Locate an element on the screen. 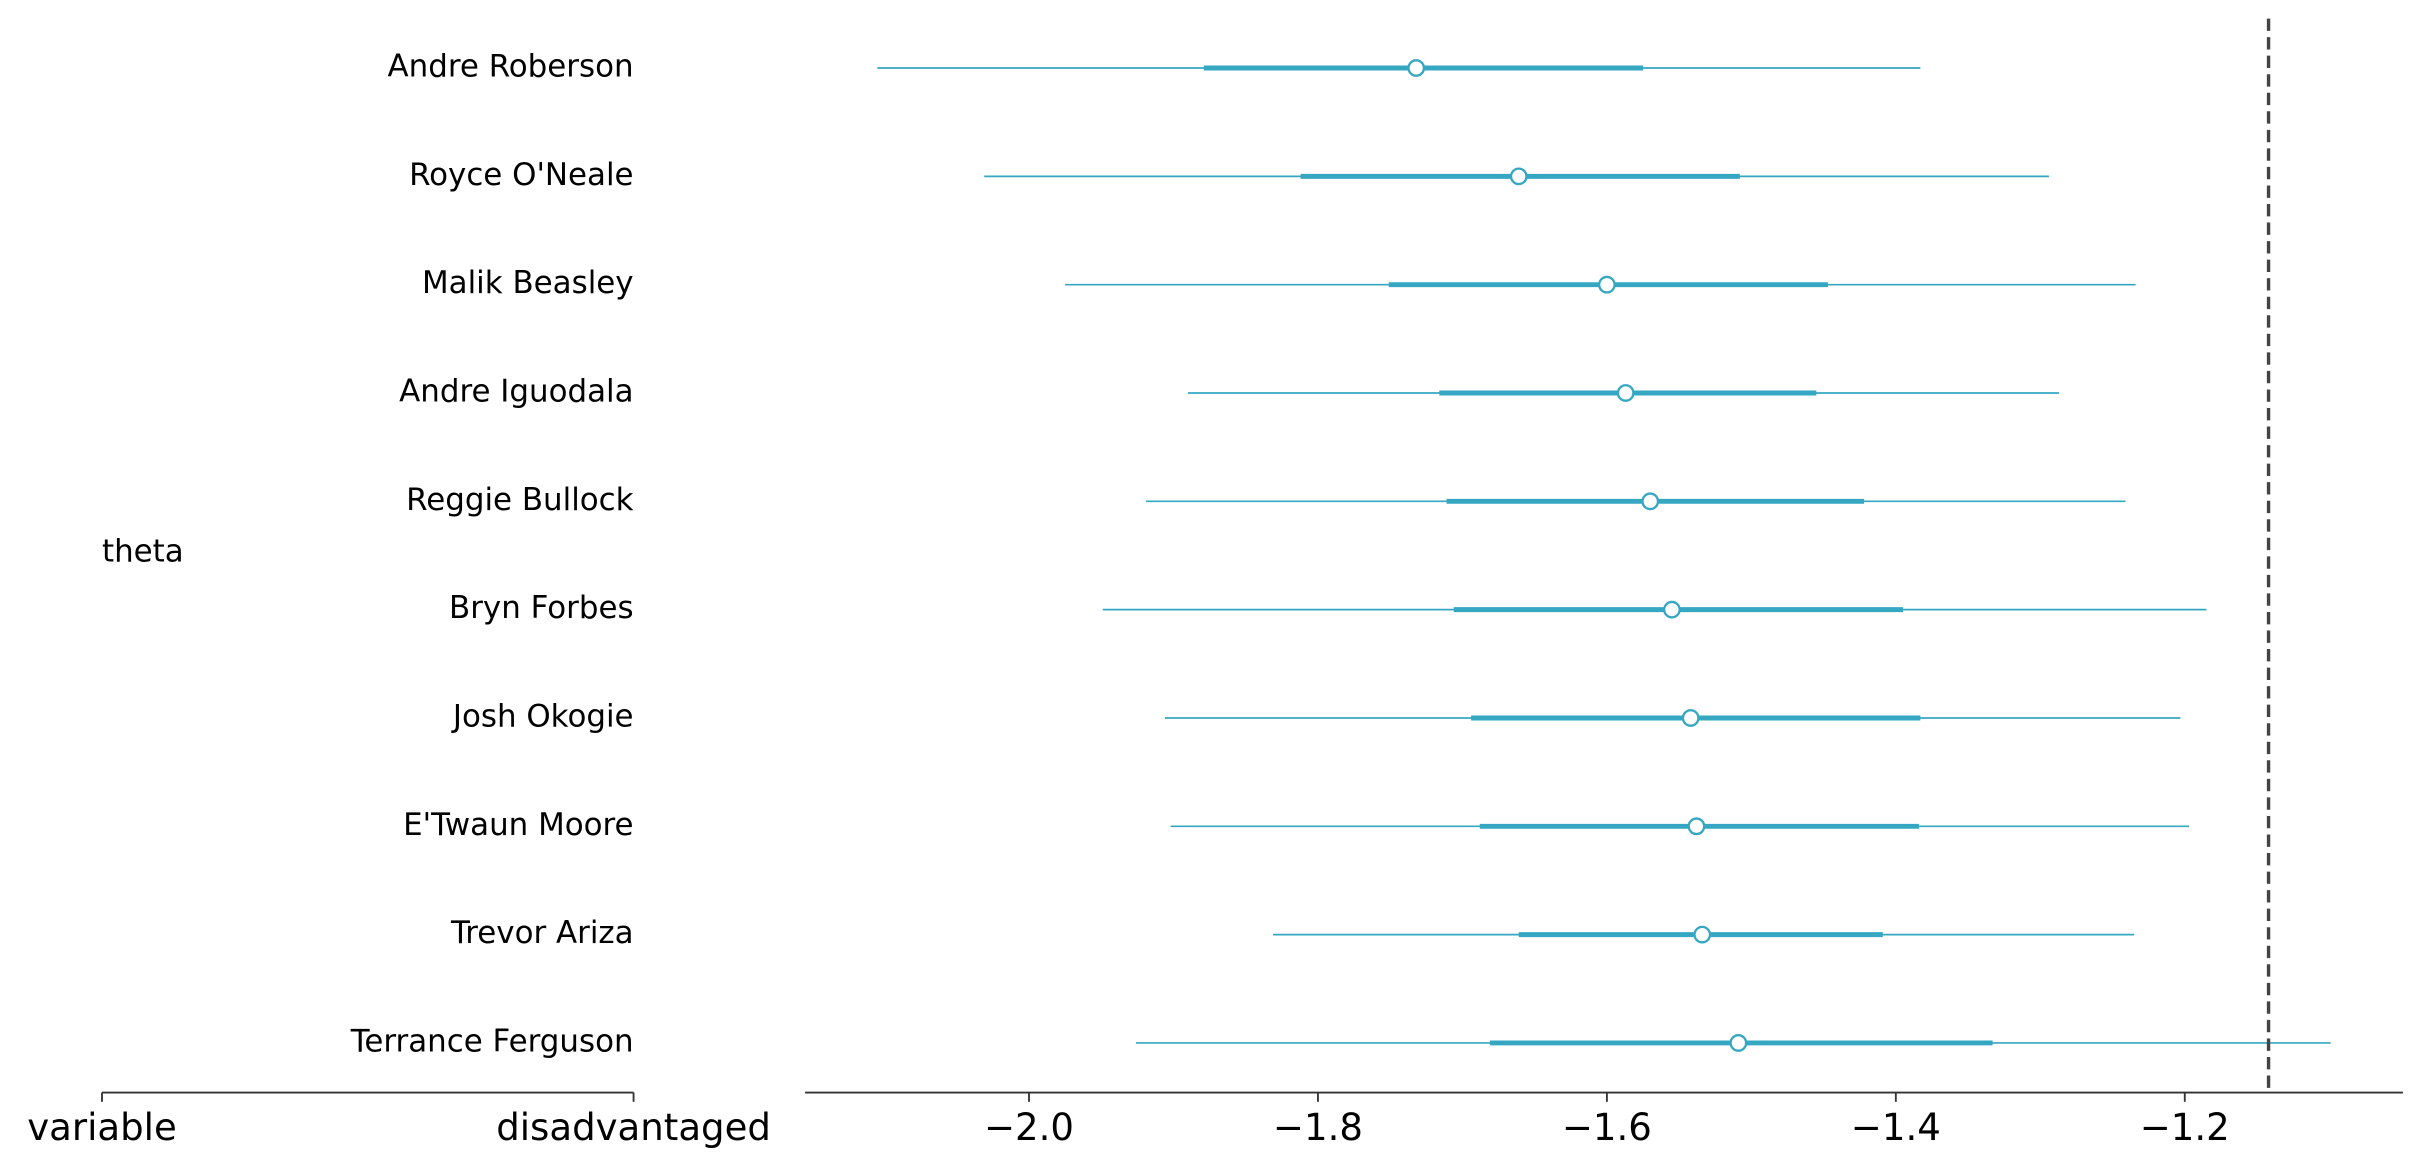 This screenshot has width=2423, height=1172. group-label: theta is located at coordinates (143, 552).